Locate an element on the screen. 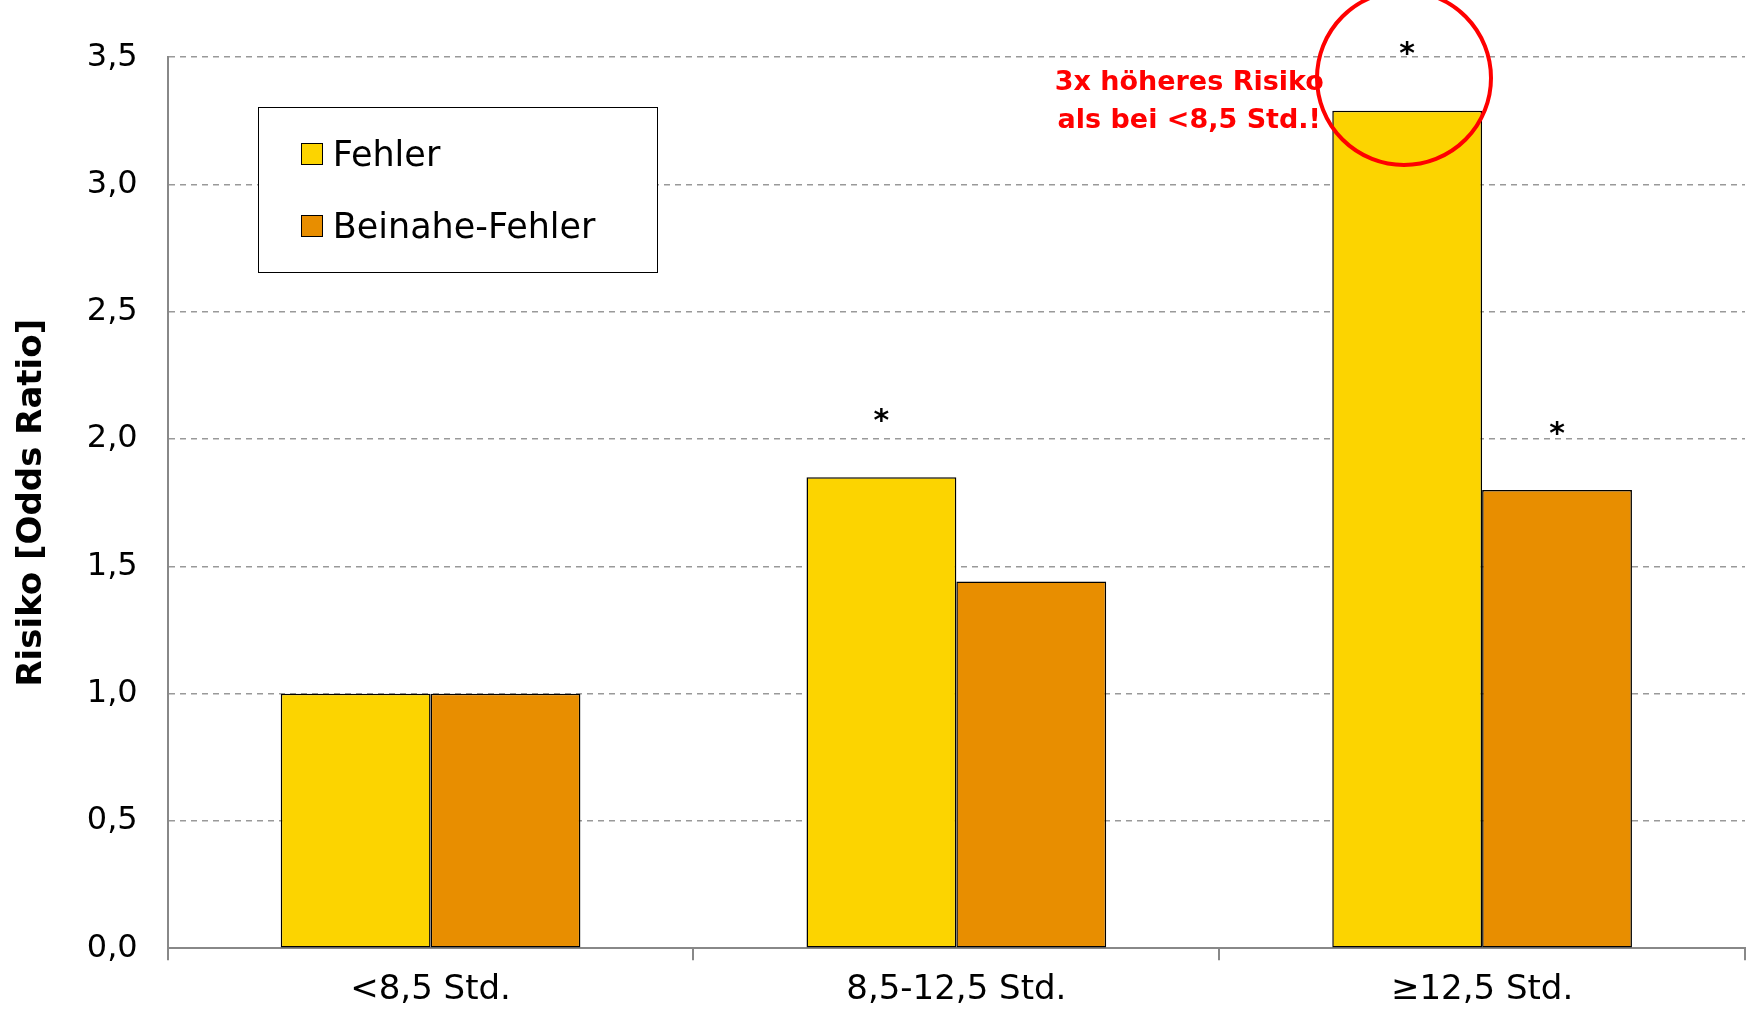  y-tick-label: 1,0 is located at coordinates (112, 690).